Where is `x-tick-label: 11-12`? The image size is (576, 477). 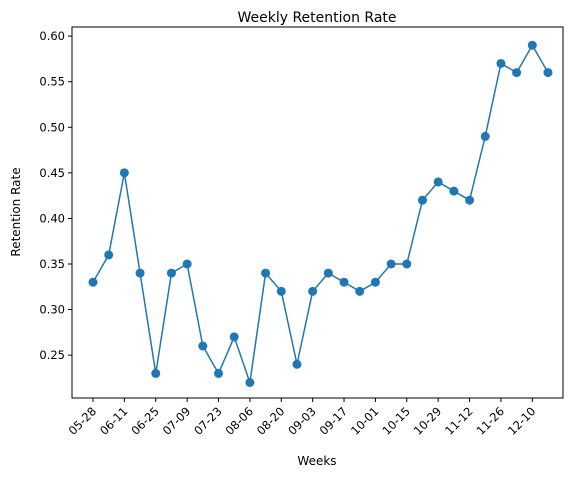
x-tick-label: 11-12 is located at coordinates (459, 421).